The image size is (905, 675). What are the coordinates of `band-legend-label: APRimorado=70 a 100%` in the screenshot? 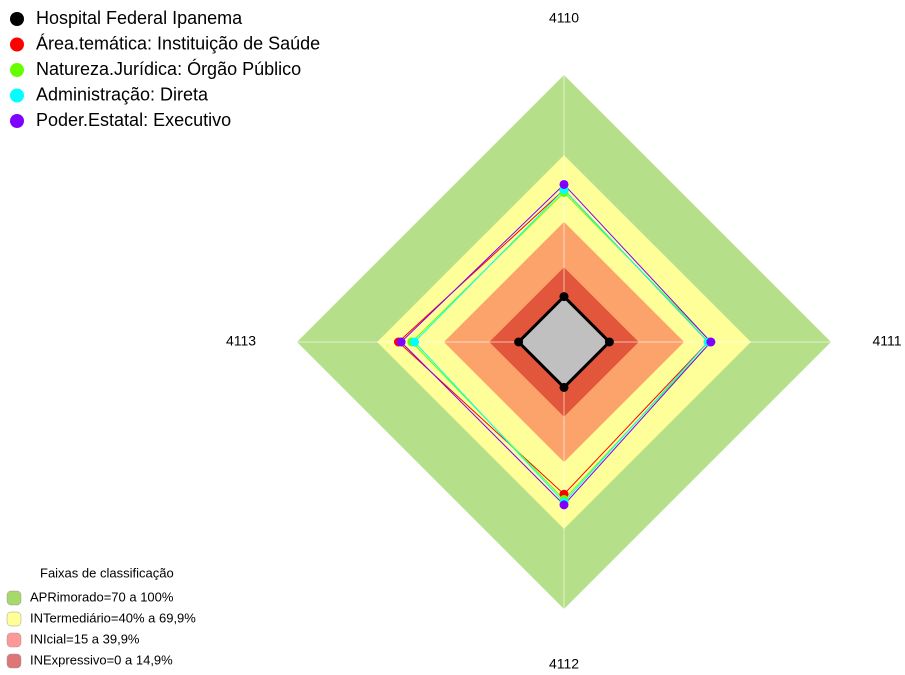 It's located at (102, 596).